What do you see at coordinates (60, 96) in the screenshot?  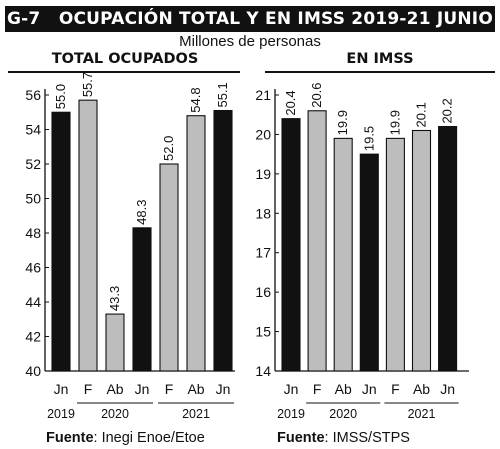 I see `bar-value-label: 55.0` at bounding box center [60, 96].